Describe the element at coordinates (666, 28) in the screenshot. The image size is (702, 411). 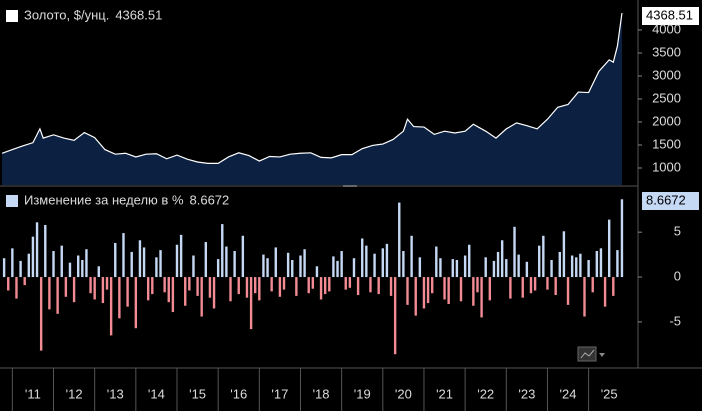
I see `y-tick-label: 4000` at that location.